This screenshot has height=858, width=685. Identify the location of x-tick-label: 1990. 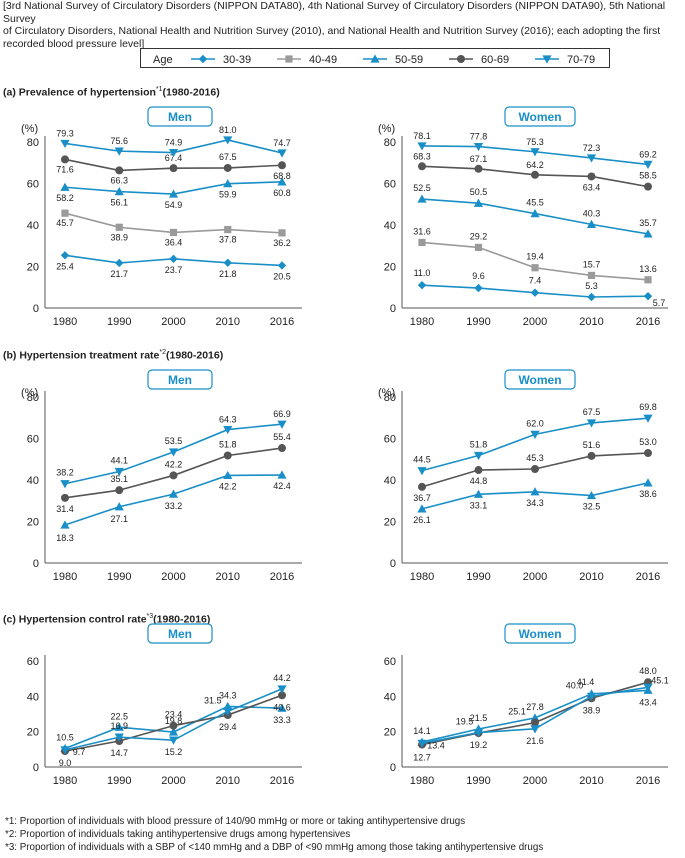
(478, 781).